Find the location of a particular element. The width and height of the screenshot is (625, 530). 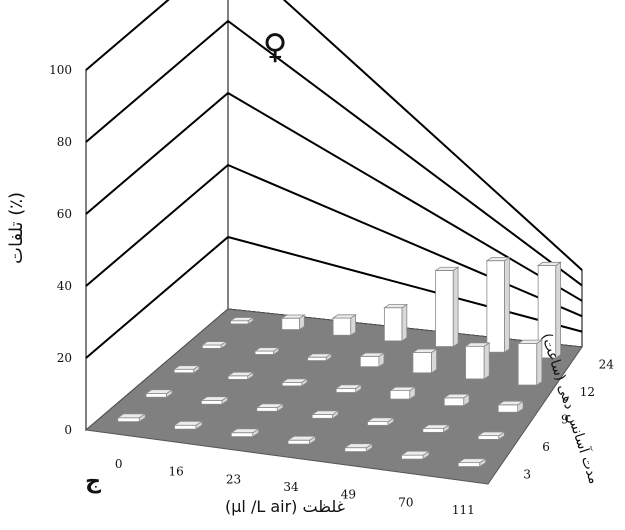

z-tick-label: 3 is located at coordinates (527, 474).